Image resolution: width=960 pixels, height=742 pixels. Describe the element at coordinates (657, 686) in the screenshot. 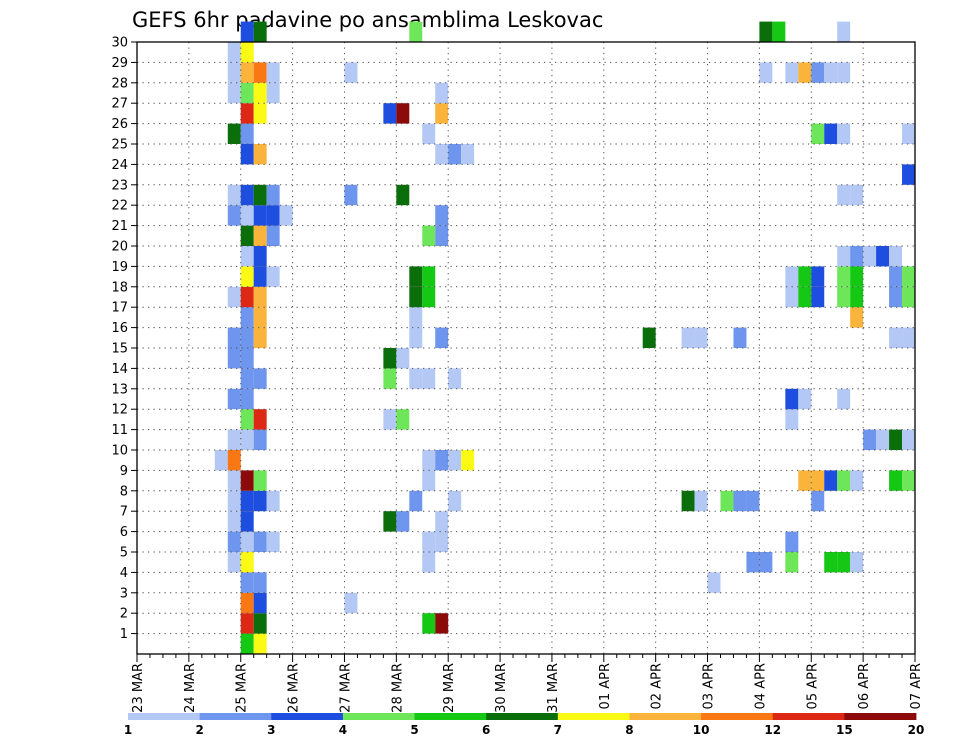

I see `x-tick-label: 02 APR` at that location.